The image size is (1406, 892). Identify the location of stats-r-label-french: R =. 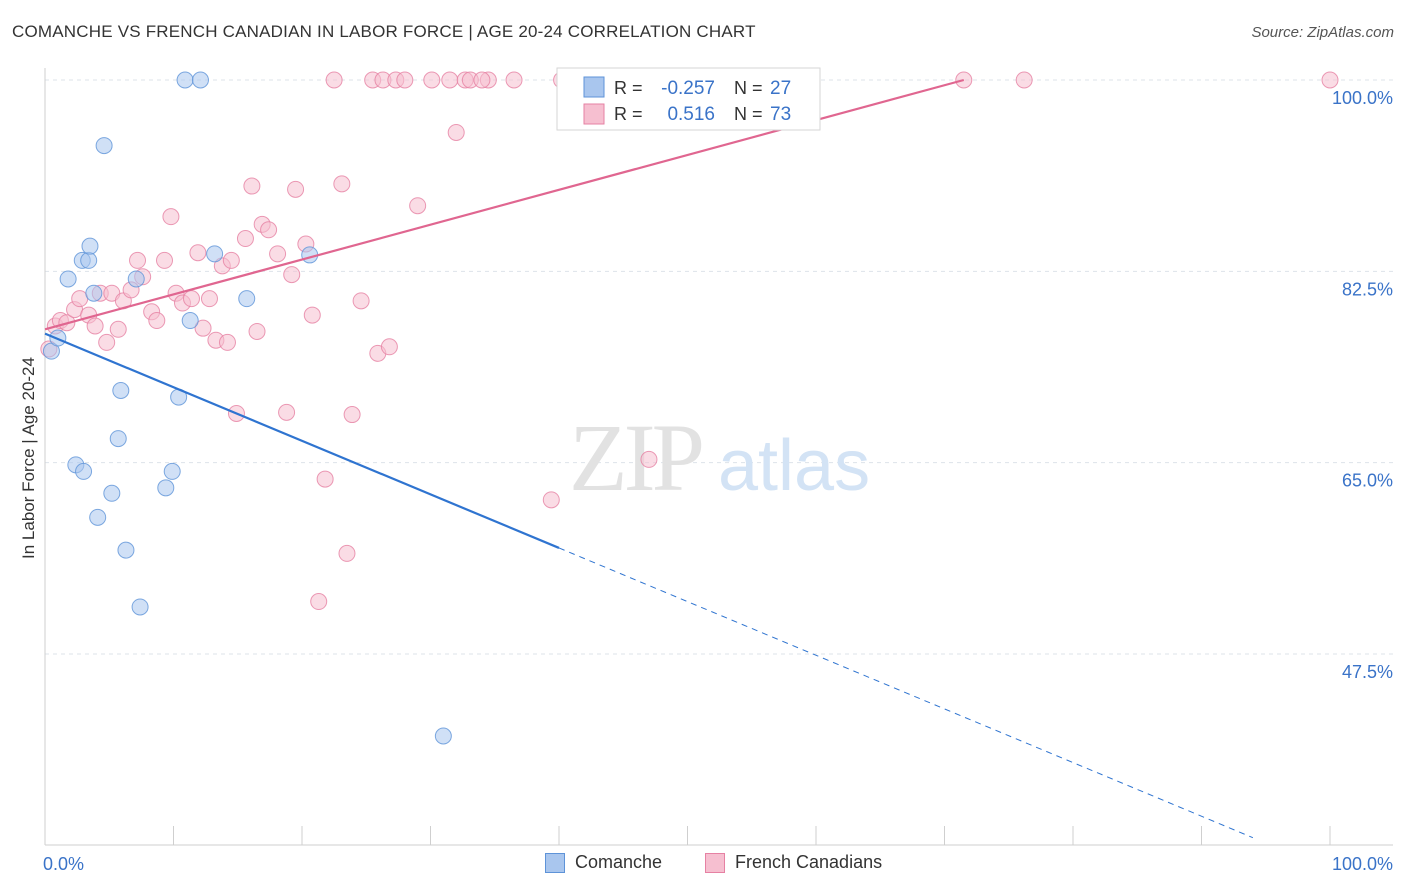
(628, 114).